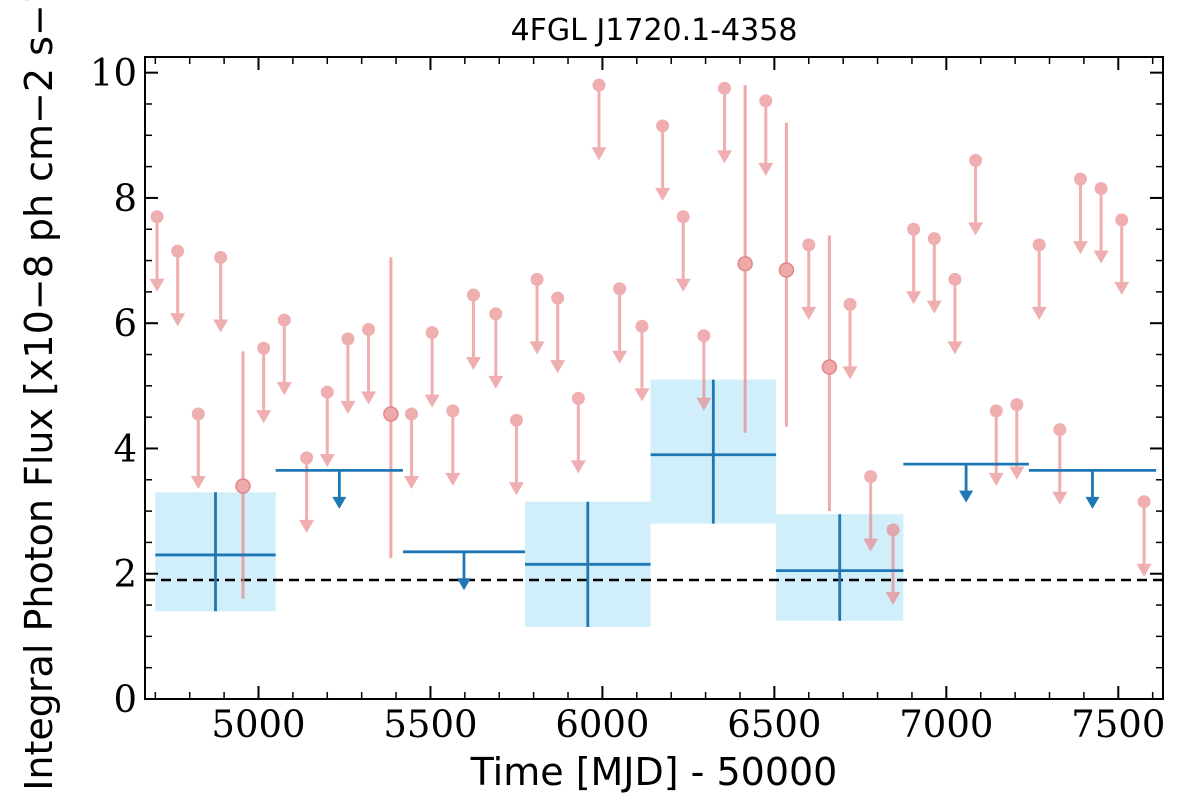 The width and height of the screenshot is (1200, 800). What do you see at coordinates (125, 198) in the screenshot?
I see `y-tick-label: 8` at bounding box center [125, 198].